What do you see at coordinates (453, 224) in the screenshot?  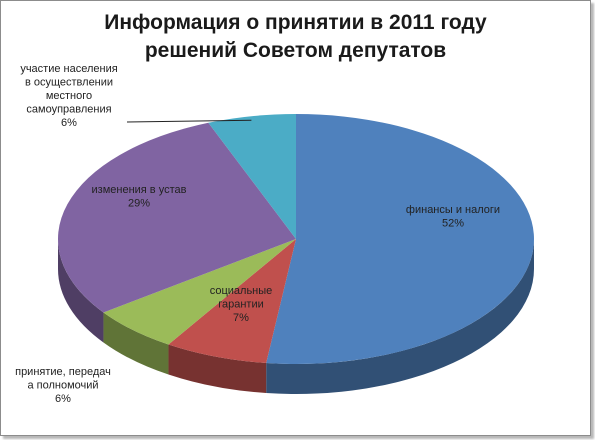 I see `data-label-value: 52%` at bounding box center [453, 224].